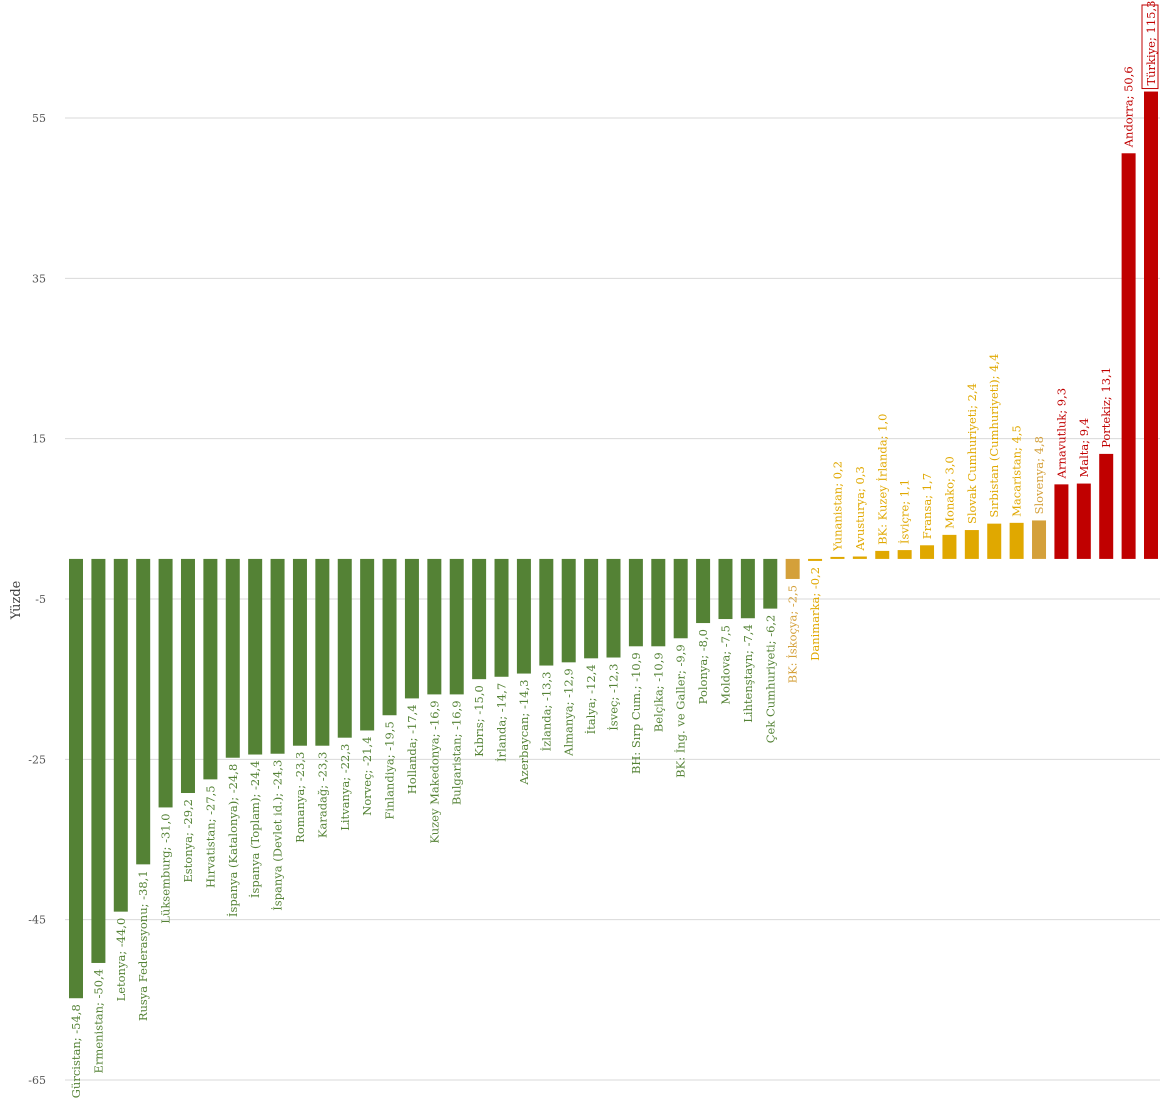 Image resolution: width=1160 pixels, height=1110 pixels. I want to click on bar-data-label: Lihtenştayn; -7,4, so click(748, 673).